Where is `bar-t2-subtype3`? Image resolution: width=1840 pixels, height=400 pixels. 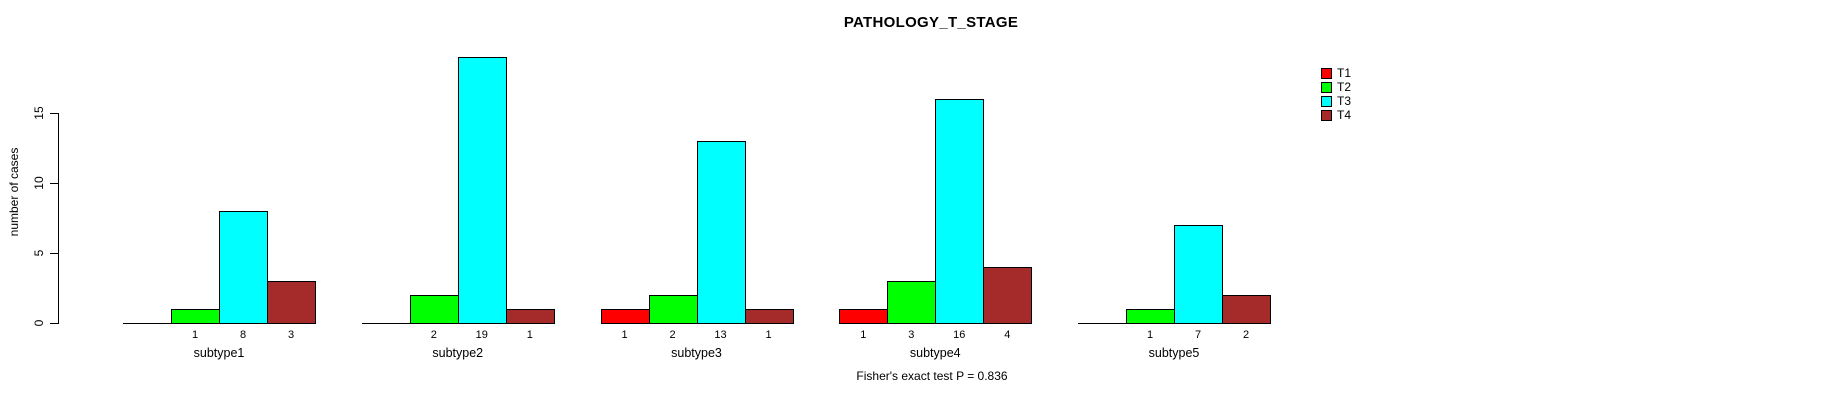
bar-t2-subtype3 is located at coordinates (673, 309).